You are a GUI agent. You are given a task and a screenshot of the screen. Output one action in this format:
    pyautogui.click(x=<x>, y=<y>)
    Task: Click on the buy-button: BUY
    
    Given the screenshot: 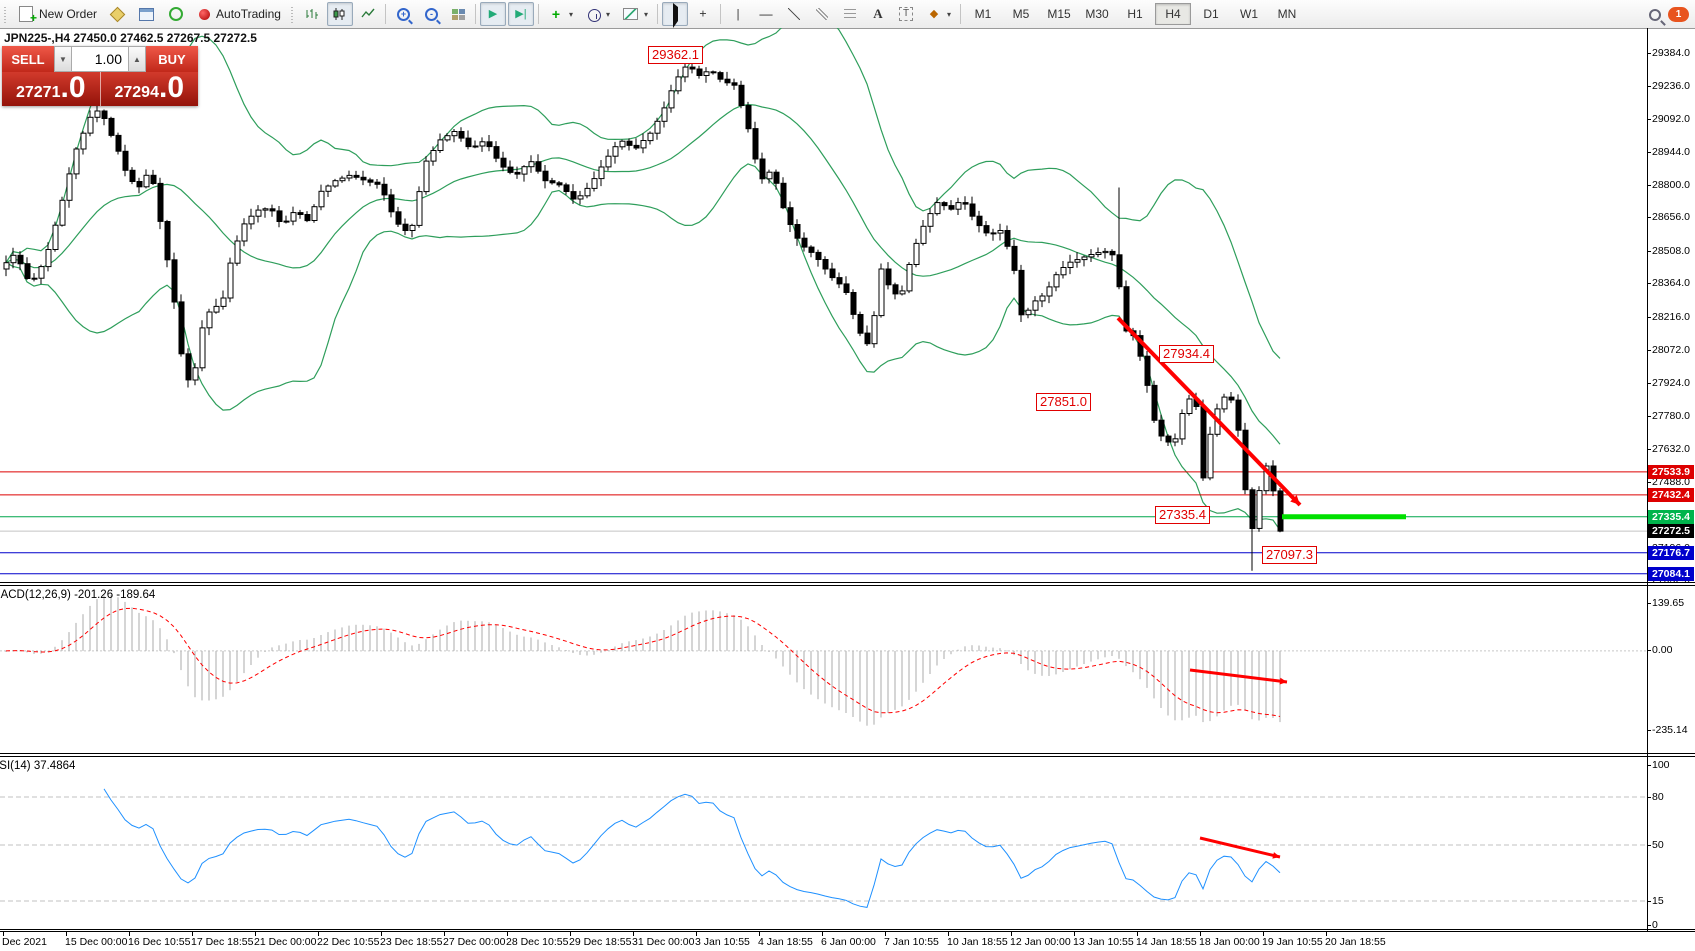 What is the action you would take?
    pyautogui.click(x=172, y=59)
    